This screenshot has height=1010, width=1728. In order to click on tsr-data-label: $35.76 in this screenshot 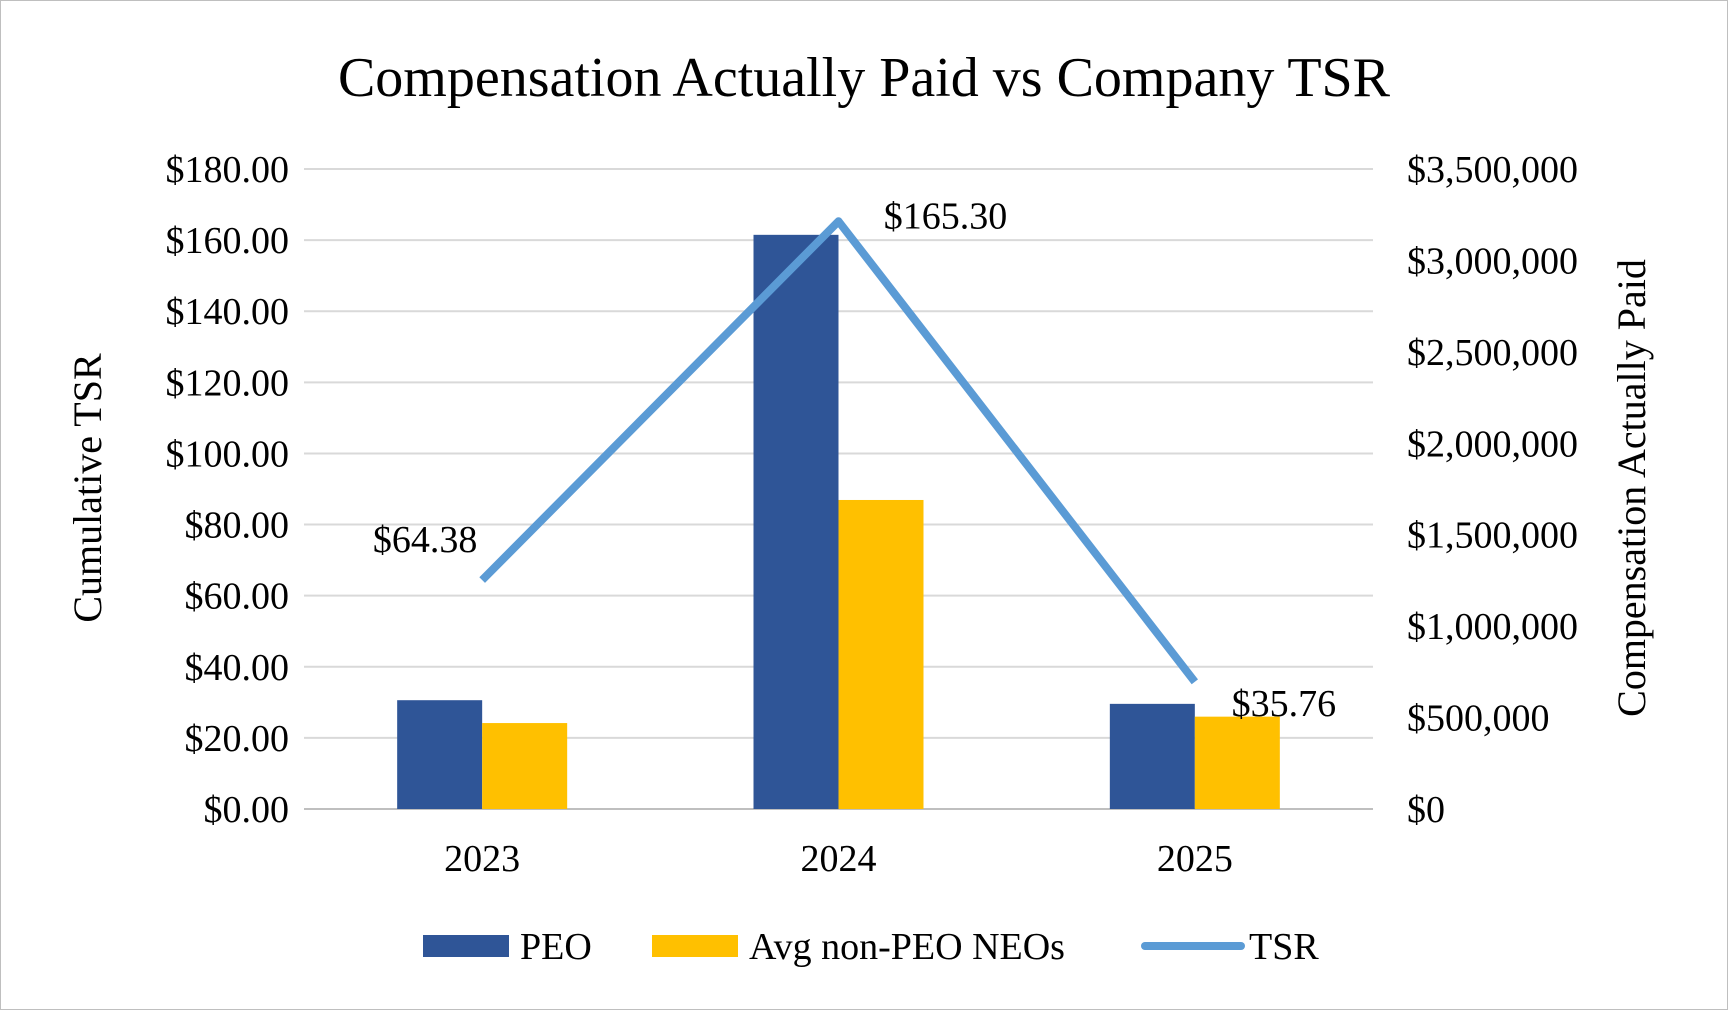, I will do `click(1284, 704)`.